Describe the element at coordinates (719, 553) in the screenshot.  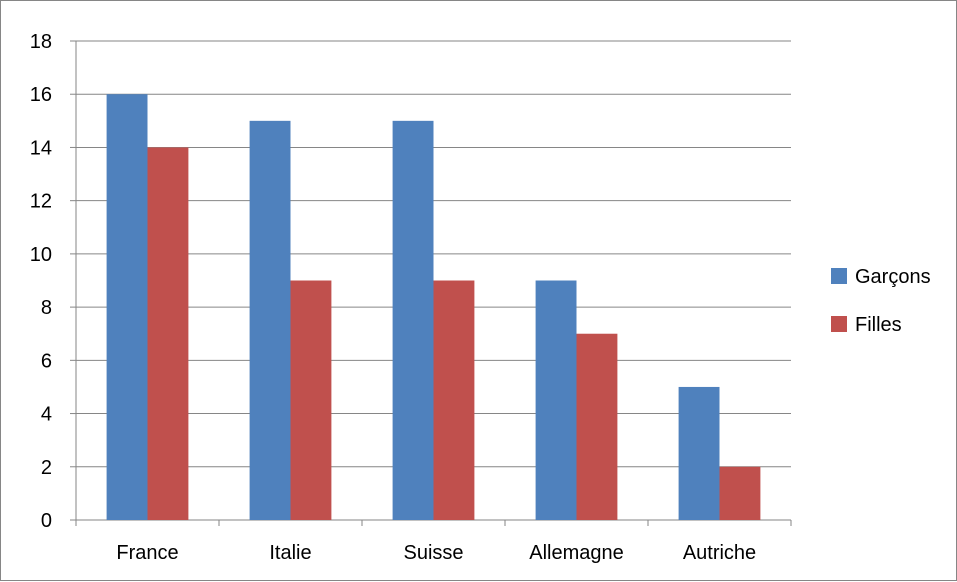
I see `x-tick-label: Autriche` at that location.